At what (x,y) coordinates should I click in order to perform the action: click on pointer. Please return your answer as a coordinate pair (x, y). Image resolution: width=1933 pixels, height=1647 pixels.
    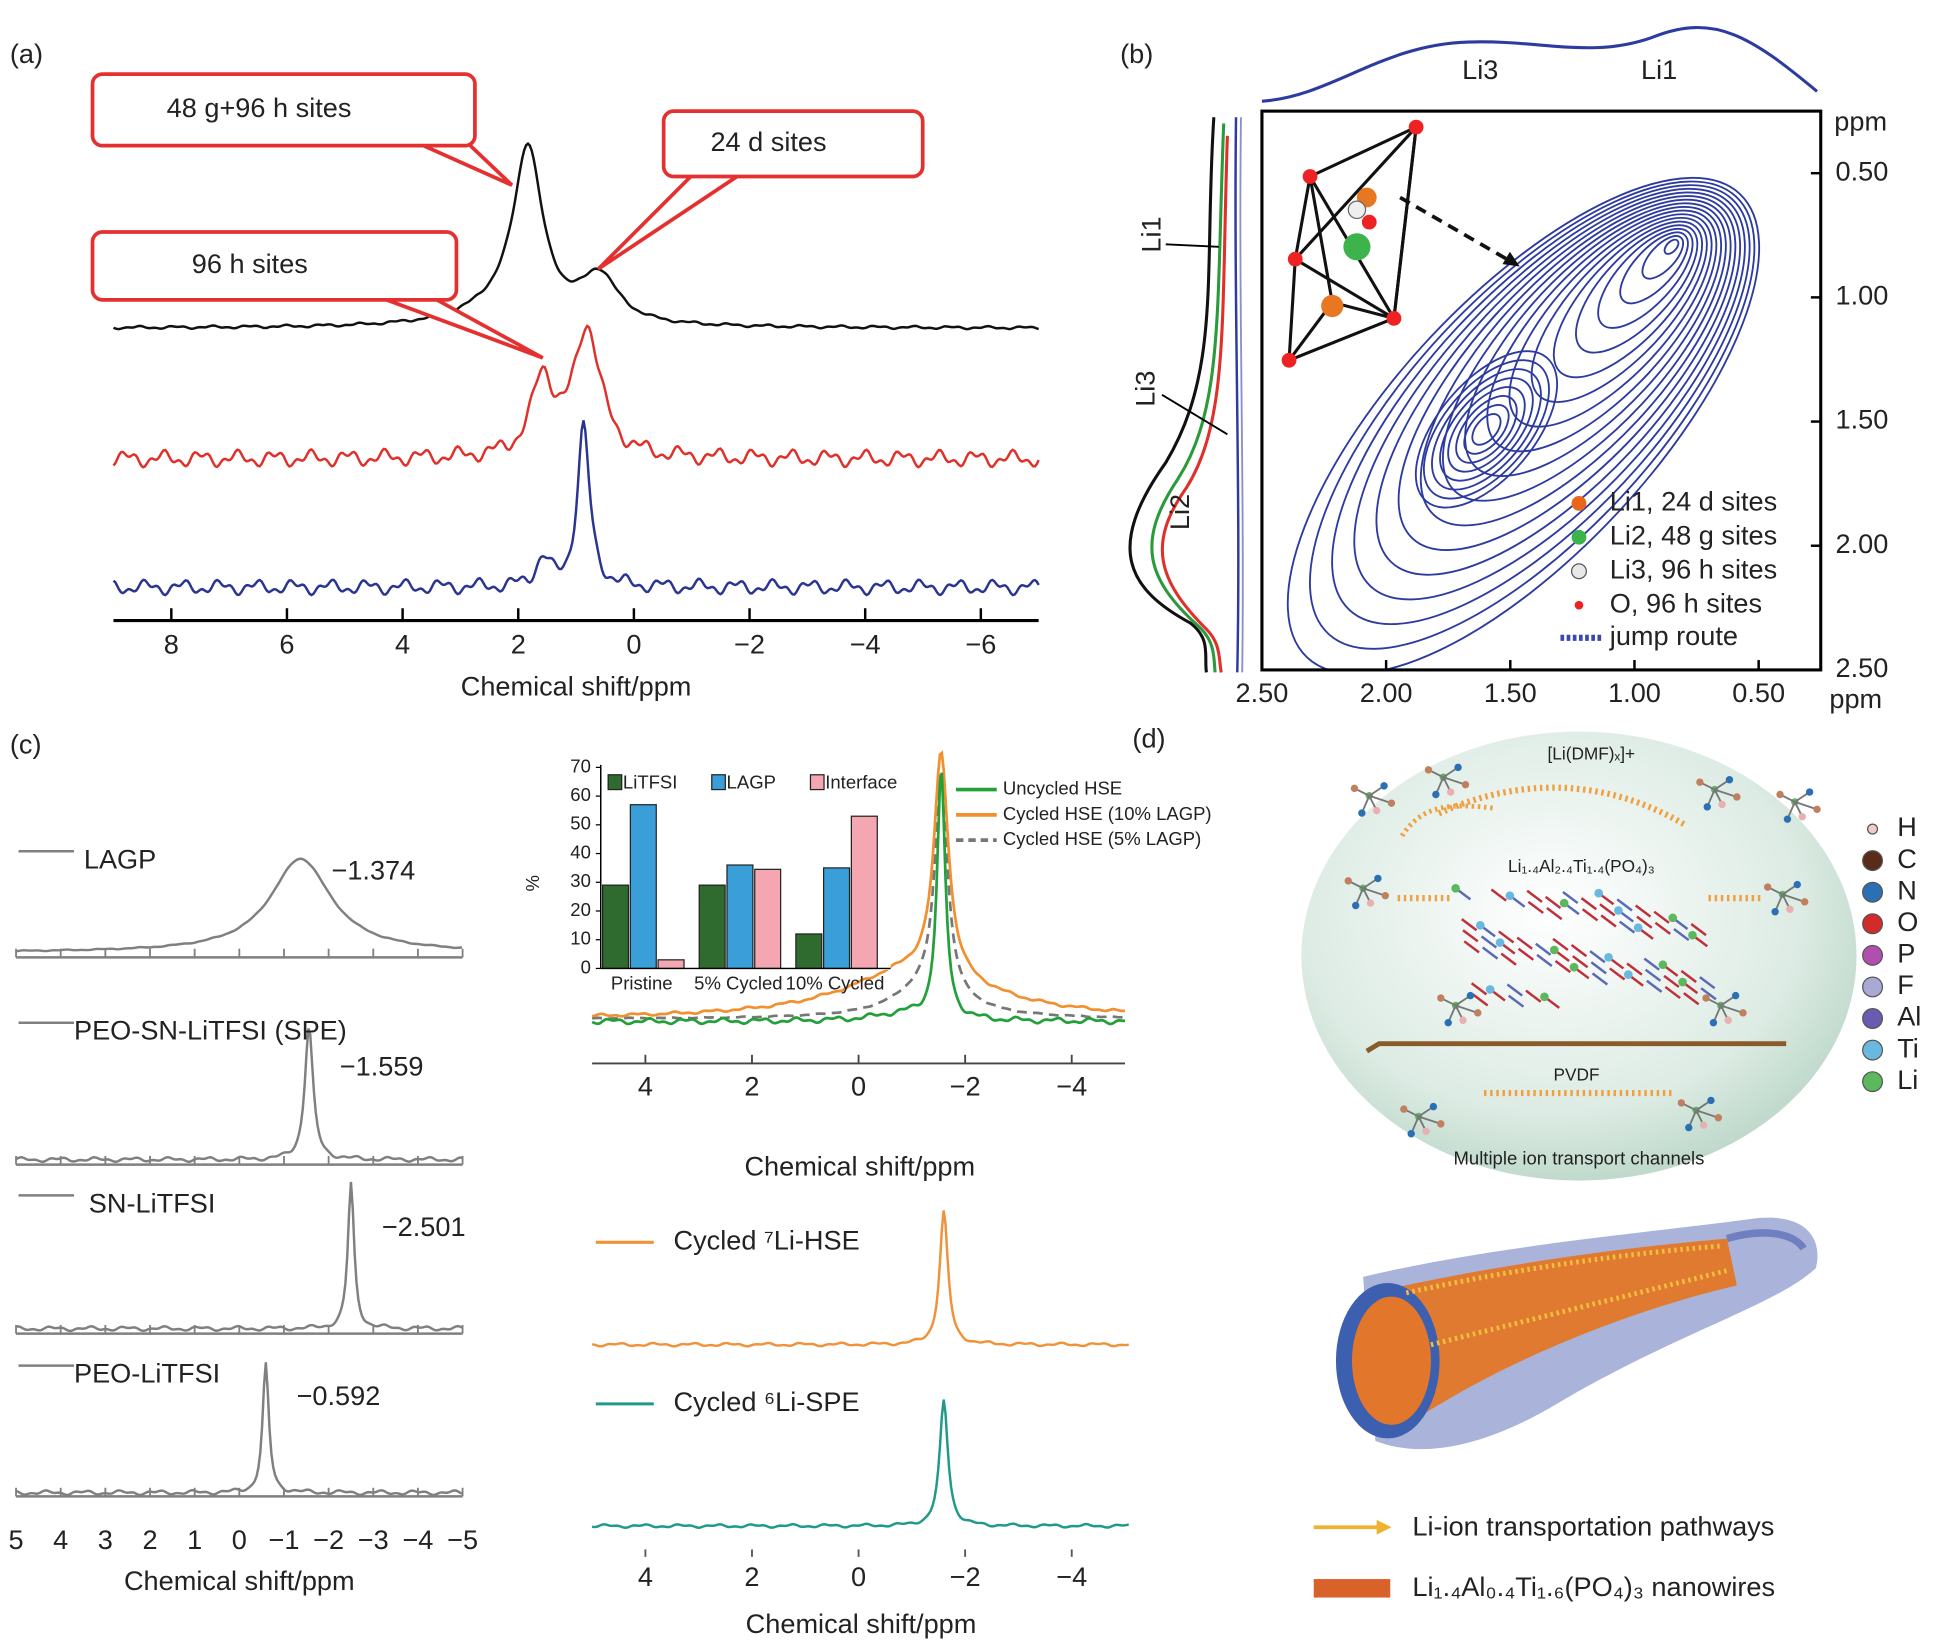
    Looking at the image, I should click on (1192, 245).